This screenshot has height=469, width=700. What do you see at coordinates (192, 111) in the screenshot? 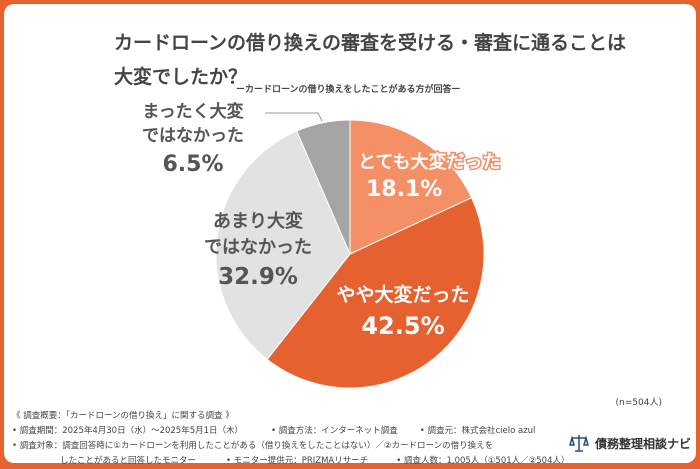
I see `data-label-category: まったく大変` at bounding box center [192, 111].